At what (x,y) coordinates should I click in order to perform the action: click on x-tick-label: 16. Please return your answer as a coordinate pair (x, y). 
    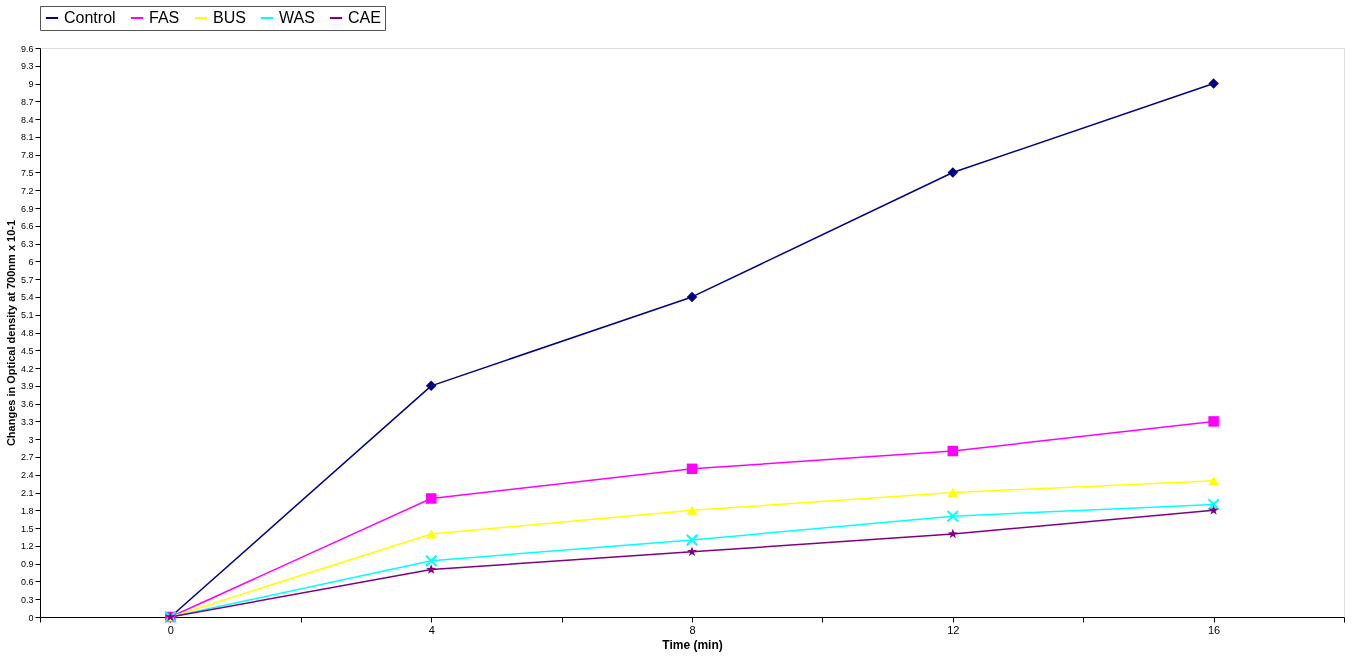
    Looking at the image, I should click on (1214, 629).